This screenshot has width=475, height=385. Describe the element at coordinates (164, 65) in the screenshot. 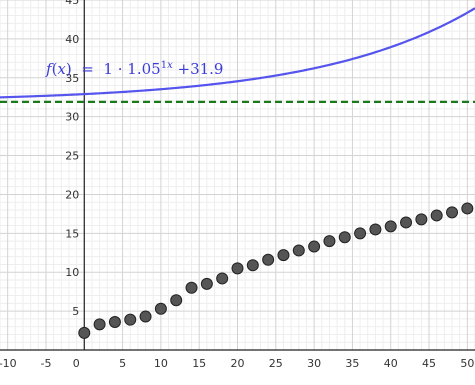

I see `exponent-coefficient: 1` at that location.